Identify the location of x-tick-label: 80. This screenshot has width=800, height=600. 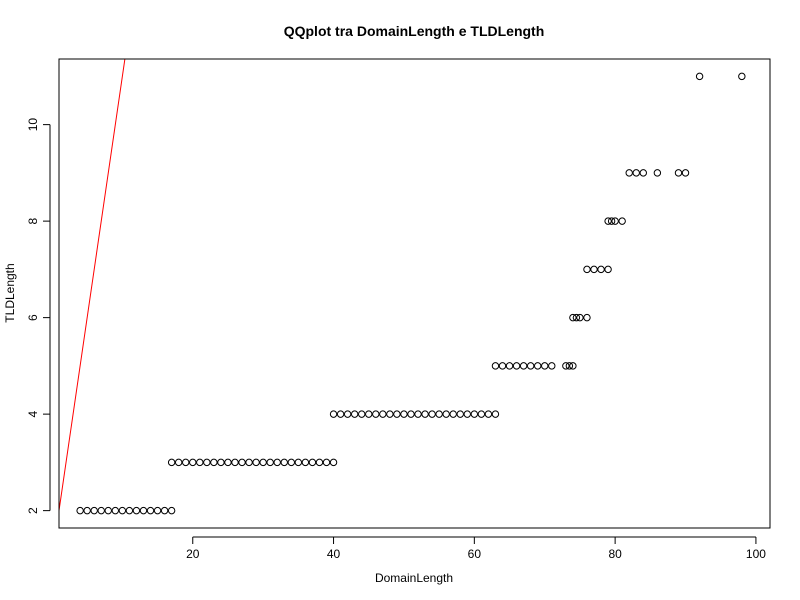
(615, 554).